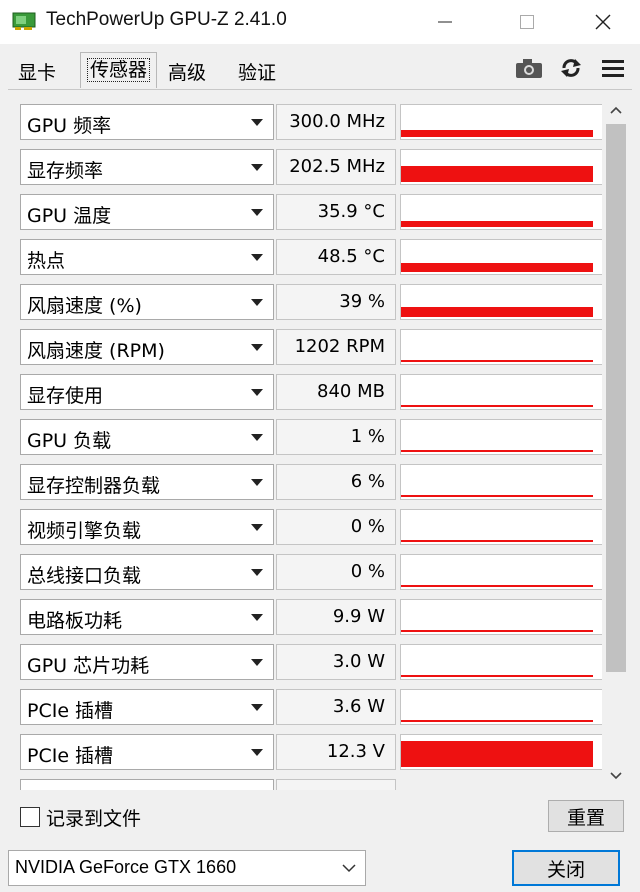 Image resolution: width=640 pixels, height=892 pixels. Describe the element at coordinates (147, 437) in the screenshot. I see `sensor-select: GPU 负载` at that location.